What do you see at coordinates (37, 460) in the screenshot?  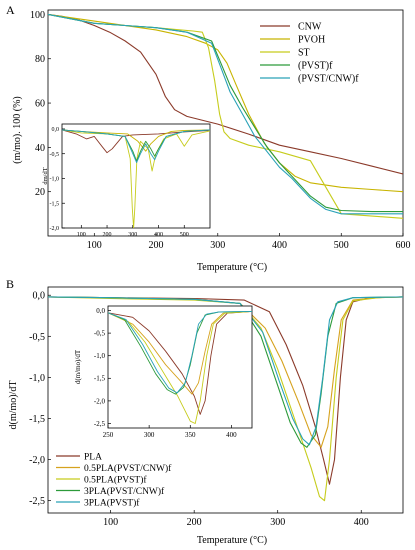 I see `panel-b-y-tick-label: -2,0` at bounding box center [37, 460].